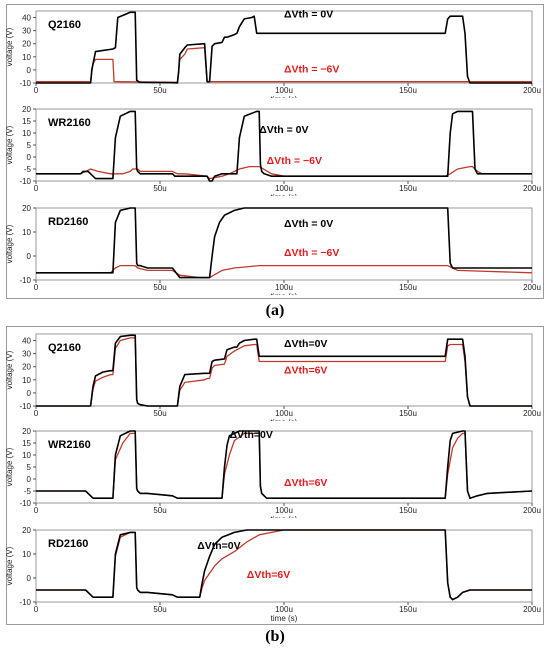  Describe the element at coordinates (28, 491) in the screenshot. I see `y-tick-label: -5` at that location.